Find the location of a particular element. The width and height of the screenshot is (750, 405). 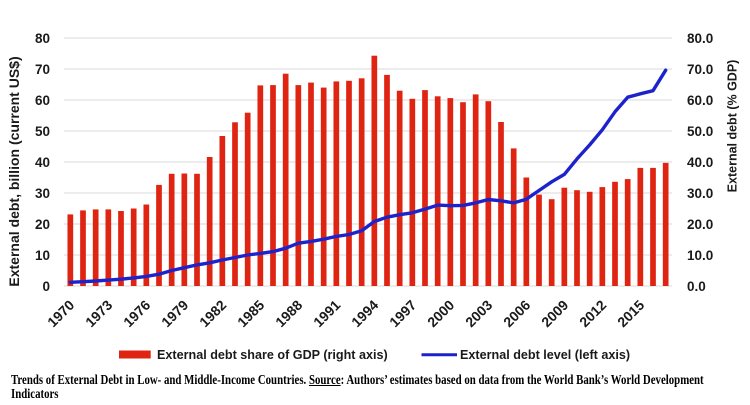

svg-text: 1997 is located at coordinates (402, 313).